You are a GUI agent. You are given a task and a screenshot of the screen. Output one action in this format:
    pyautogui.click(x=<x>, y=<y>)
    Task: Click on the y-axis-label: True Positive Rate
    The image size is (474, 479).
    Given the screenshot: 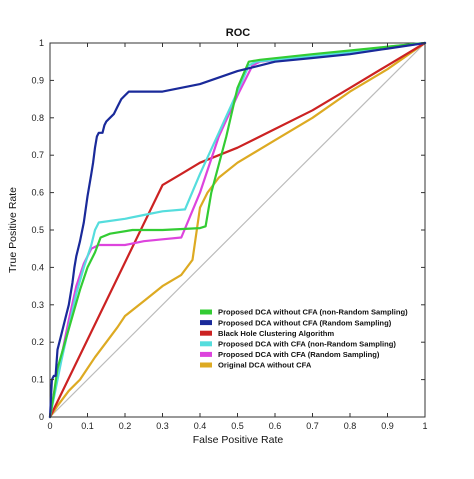 What is the action you would take?
    pyautogui.click(x=13, y=230)
    